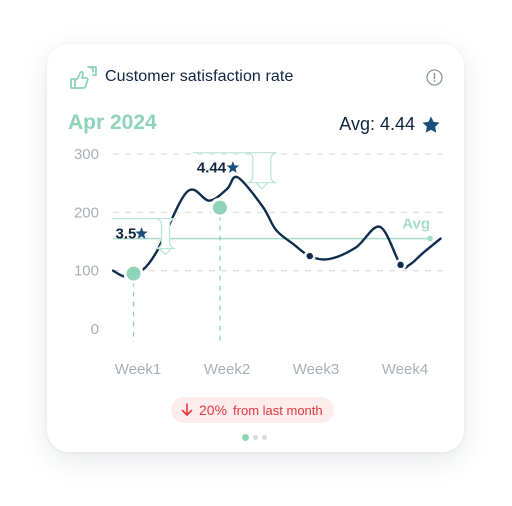 The image size is (512, 506). What do you see at coordinates (213, 410) in the screenshot?
I see `change-percent: 20%` at bounding box center [213, 410].